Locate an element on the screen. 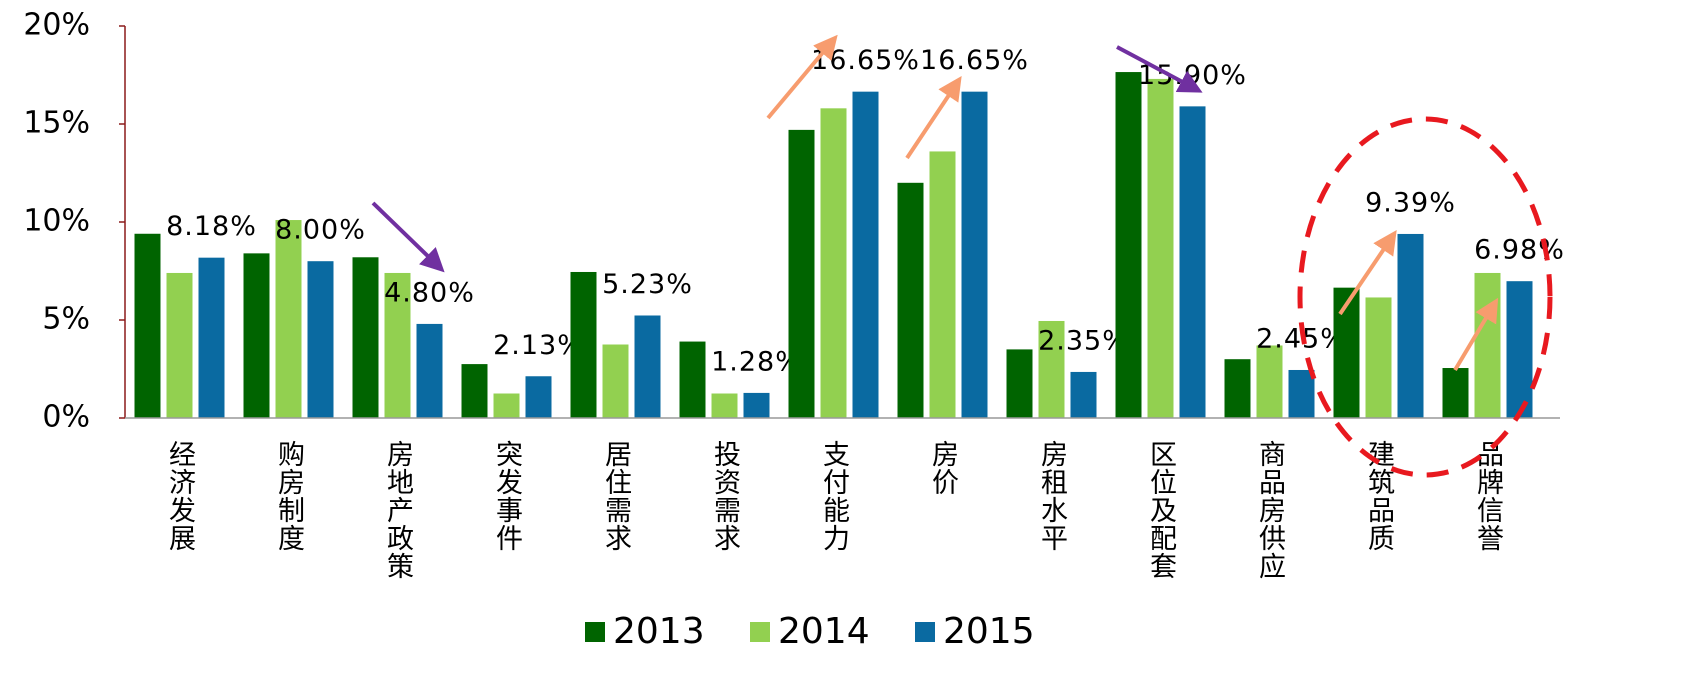  y-tick-label: 20% is located at coordinates (56, 25).